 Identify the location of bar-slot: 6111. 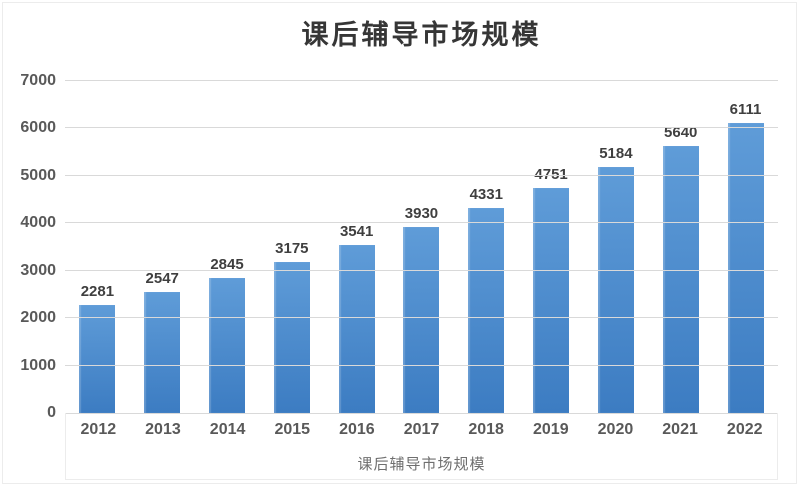
(745, 247).